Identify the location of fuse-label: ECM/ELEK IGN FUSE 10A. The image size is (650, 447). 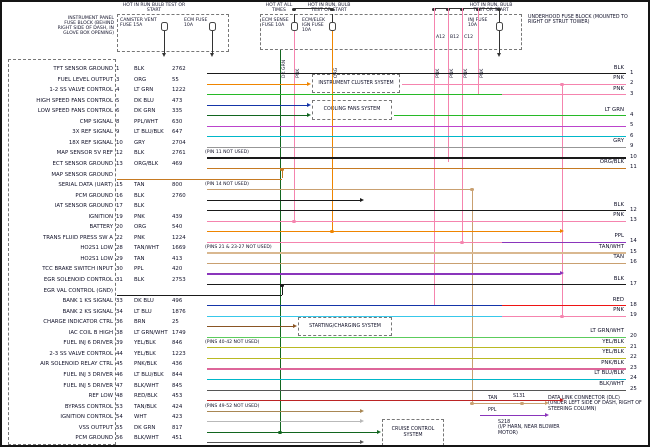
(313, 26).